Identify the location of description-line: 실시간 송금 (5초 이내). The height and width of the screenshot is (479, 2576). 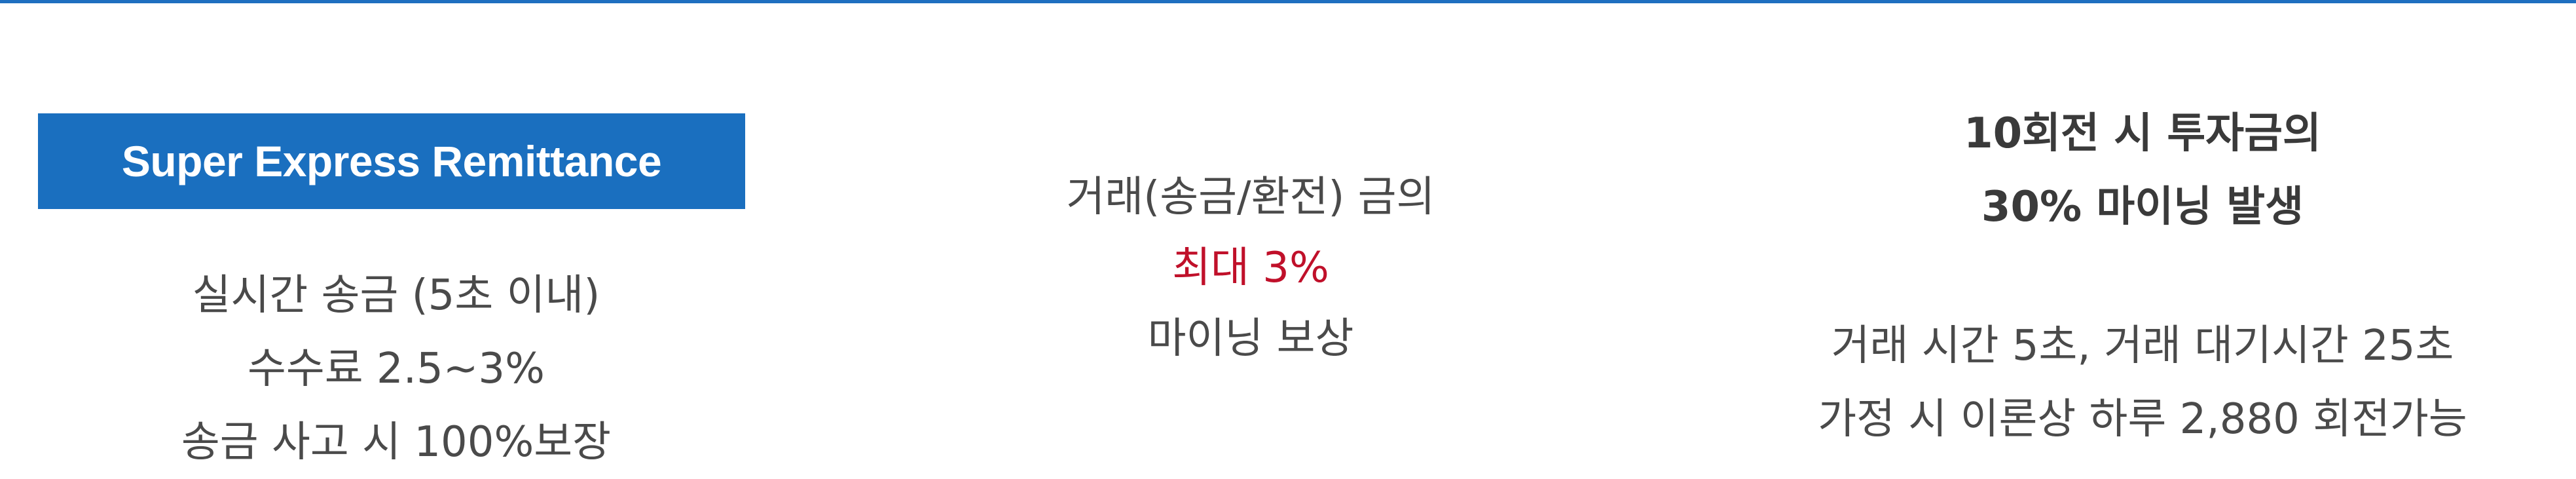
(396, 295).